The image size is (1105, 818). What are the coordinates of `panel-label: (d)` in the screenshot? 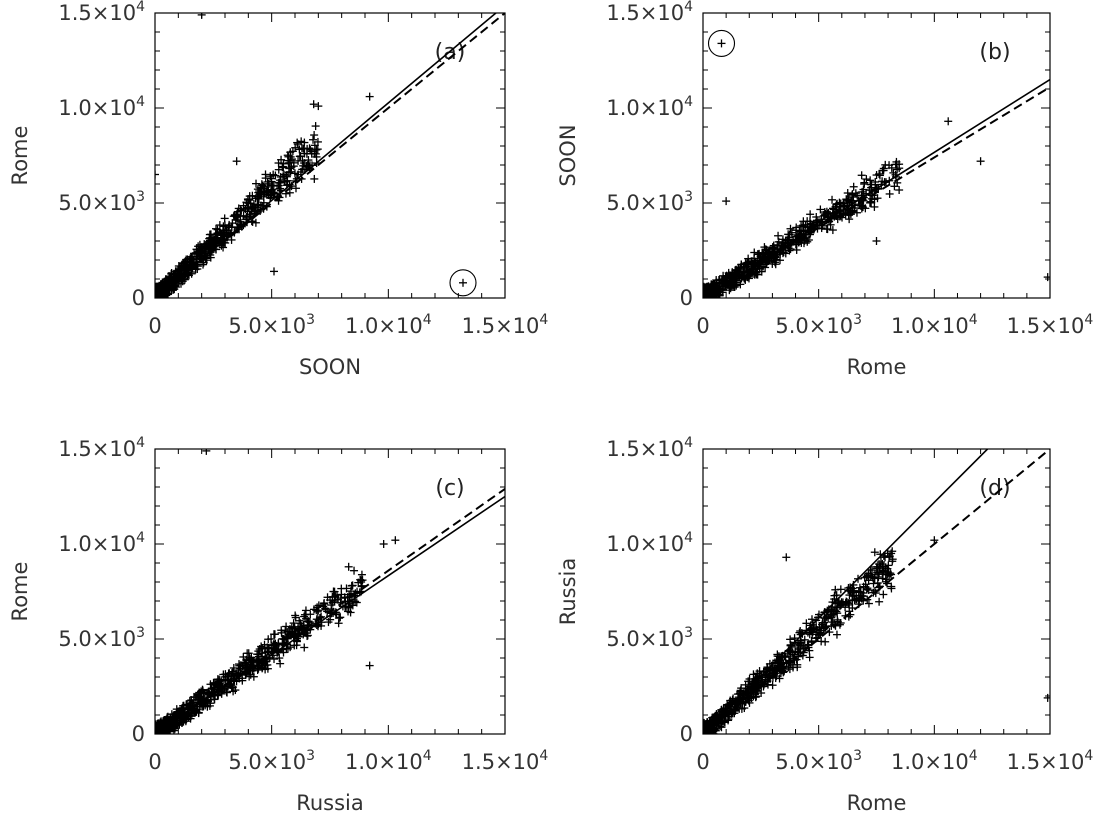 It's located at (994, 488).